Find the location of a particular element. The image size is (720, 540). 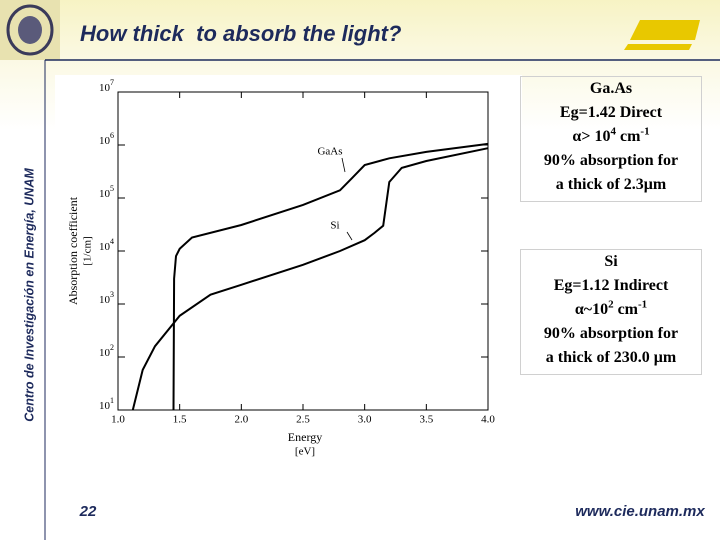

box-line: a thick of 2.3μm is located at coordinates (611, 185).